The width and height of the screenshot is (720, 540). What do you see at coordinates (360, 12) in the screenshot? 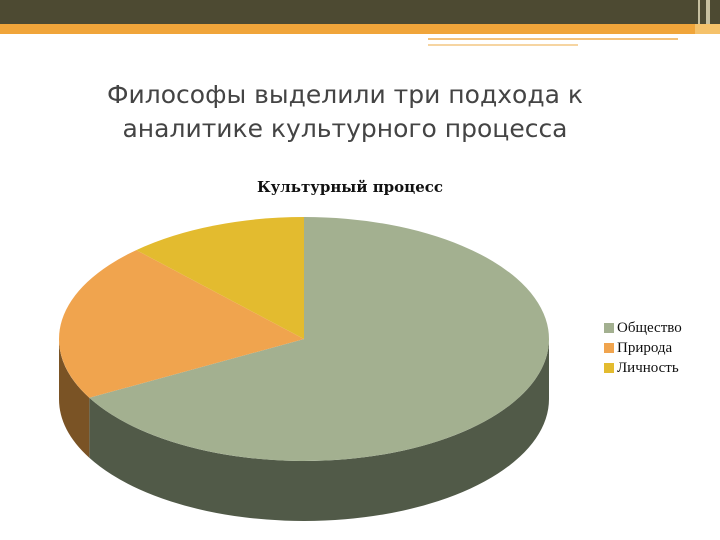
I see `top-decor-bar` at bounding box center [360, 12].